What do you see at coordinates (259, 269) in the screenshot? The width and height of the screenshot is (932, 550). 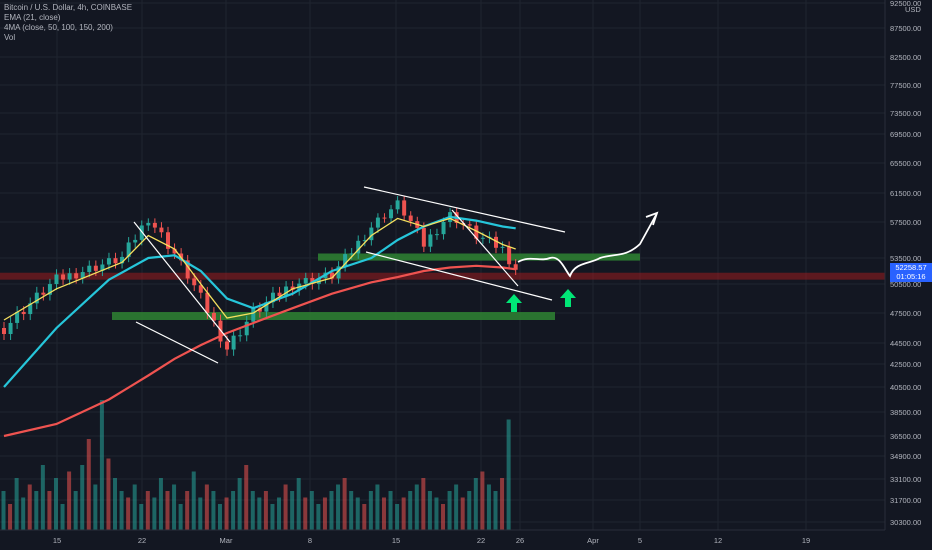 I see `ema21-line` at bounding box center [259, 269].